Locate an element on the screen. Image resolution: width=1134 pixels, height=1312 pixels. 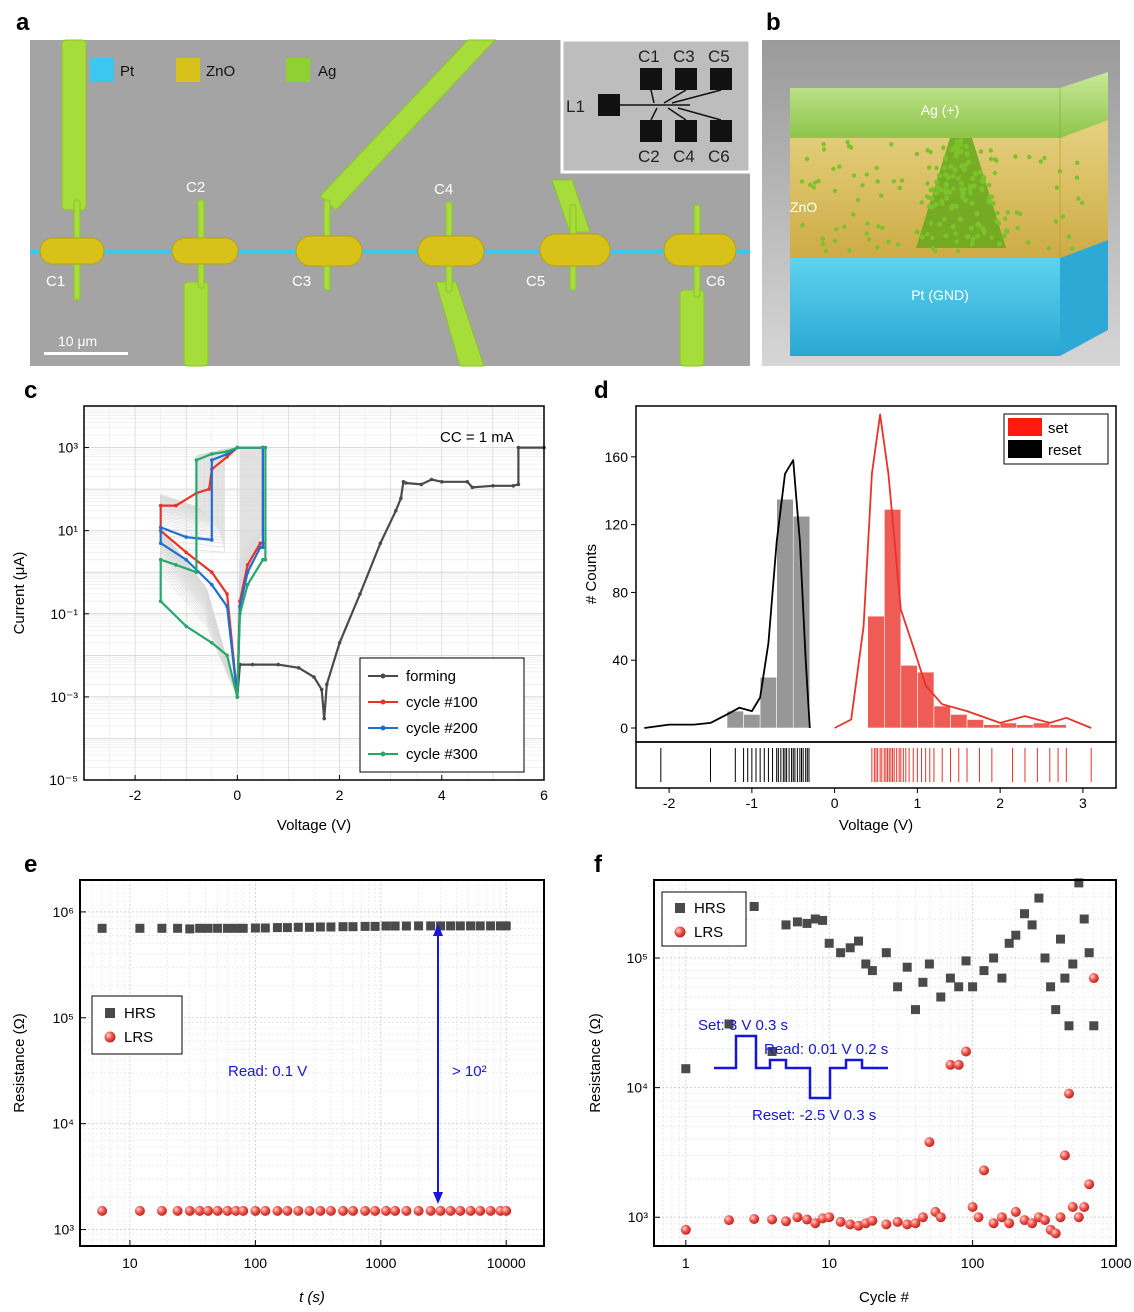
scalebar-label: 10 μm is located at coordinates (77, 341).